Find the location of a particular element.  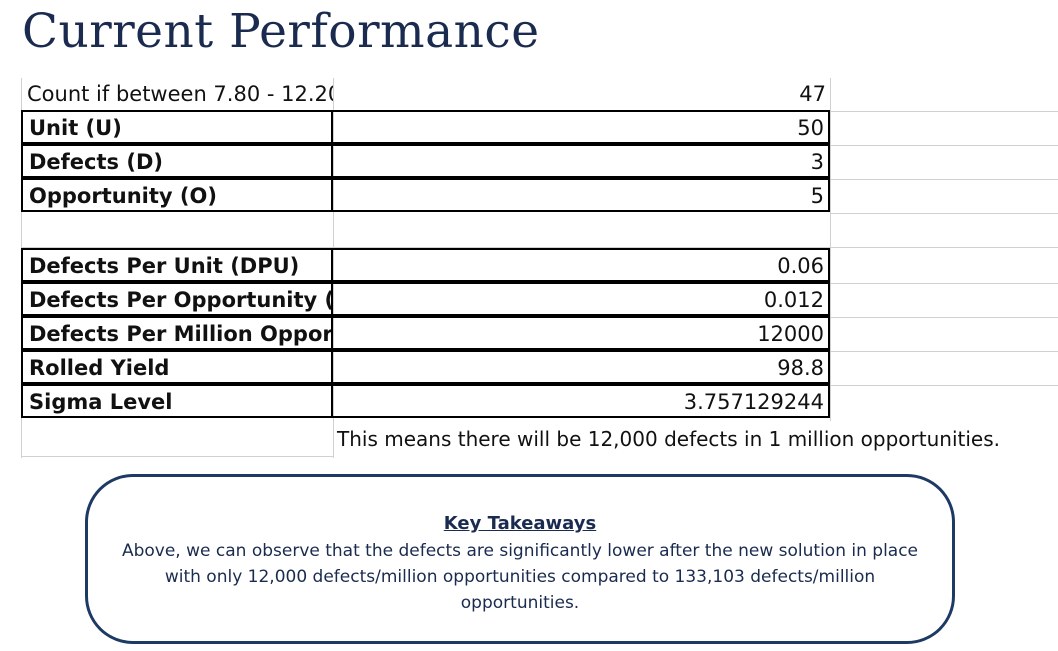

table-row: Defects Per Opportunity (DPO 0.012 is located at coordinates (425, 299).